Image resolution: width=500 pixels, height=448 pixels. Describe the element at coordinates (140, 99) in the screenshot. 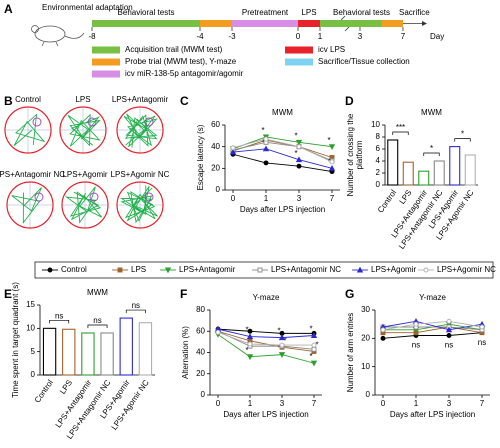

I see `maze-label: LPS+Antagomir` at that location.